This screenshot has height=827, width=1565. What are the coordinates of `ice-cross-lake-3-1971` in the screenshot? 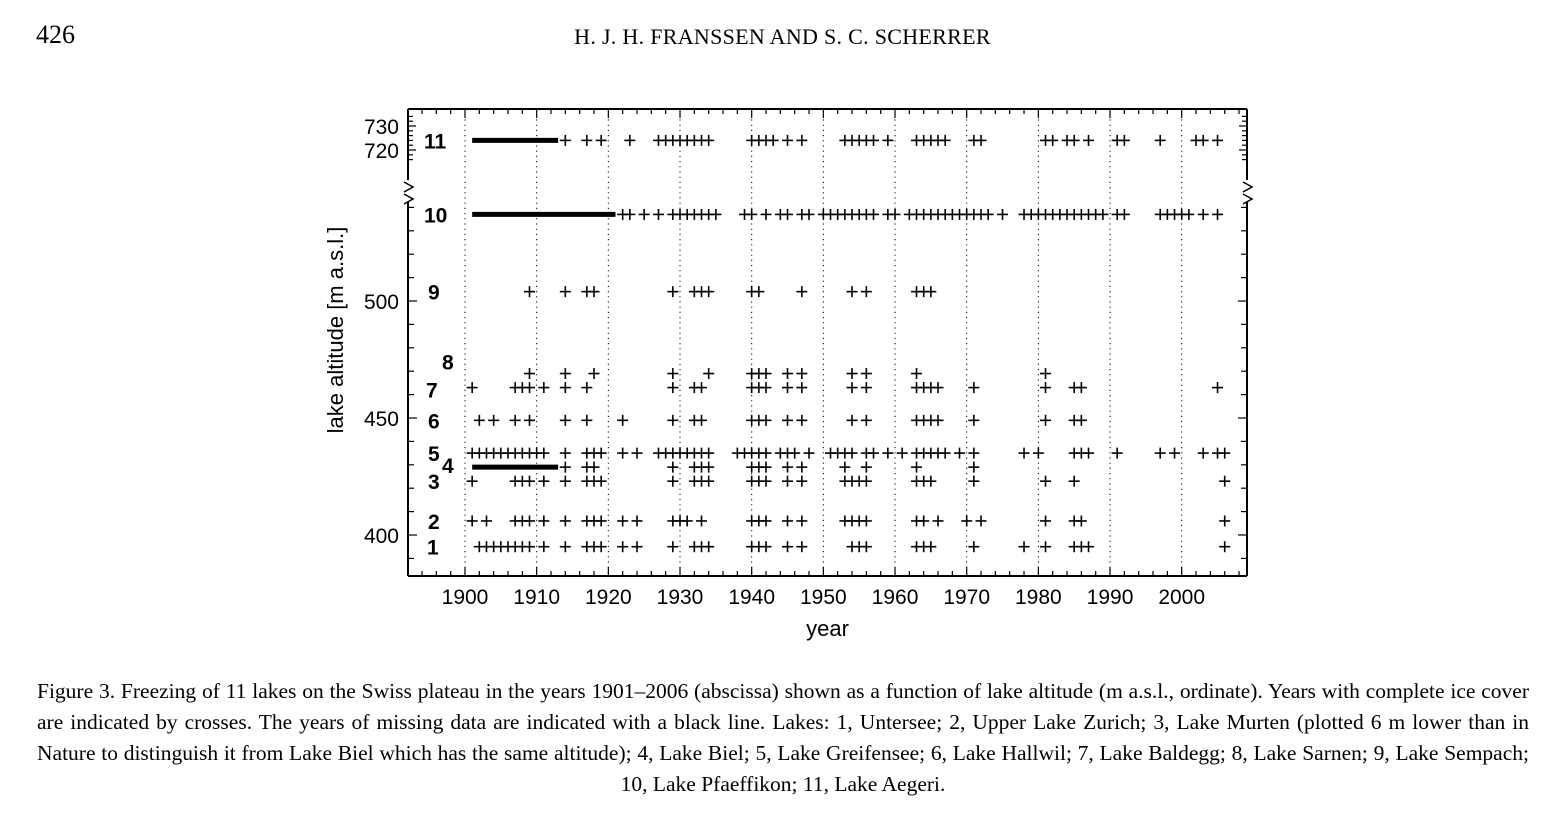 It's located at (974, 481).